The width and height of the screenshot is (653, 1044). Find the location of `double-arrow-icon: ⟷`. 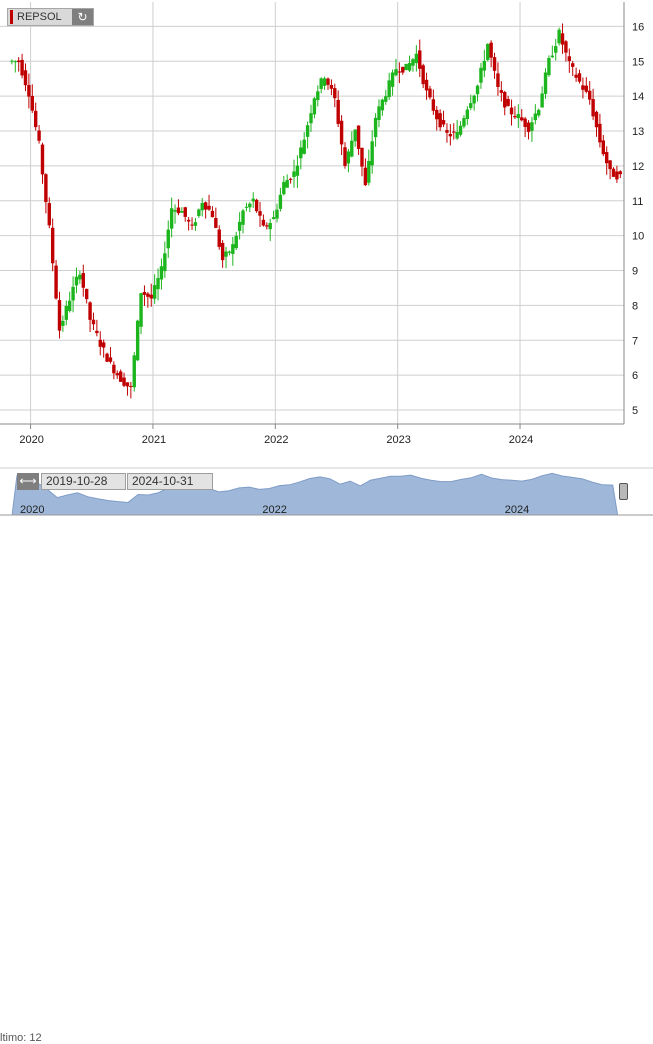

double-arrow-icon: ⟷ is located at coordinates (28, 481).